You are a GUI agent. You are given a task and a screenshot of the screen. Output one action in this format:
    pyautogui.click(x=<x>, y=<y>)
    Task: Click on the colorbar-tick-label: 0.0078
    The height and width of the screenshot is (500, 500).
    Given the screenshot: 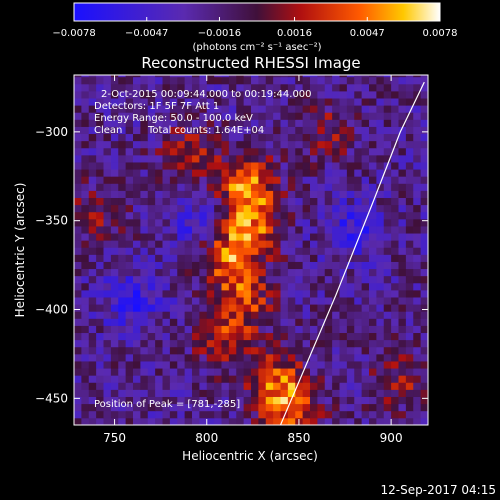 What is the action you would take?
    pyautogui.click(x=440, y=33)
    